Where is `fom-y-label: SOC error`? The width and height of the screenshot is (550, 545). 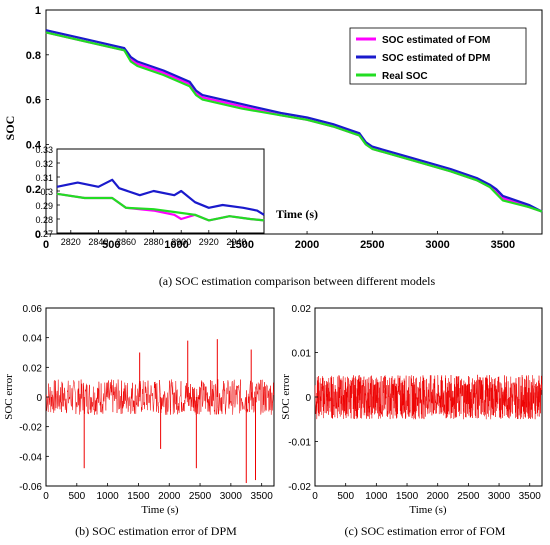
fom-y-label: SOC error is located at coordinates (286, 397).